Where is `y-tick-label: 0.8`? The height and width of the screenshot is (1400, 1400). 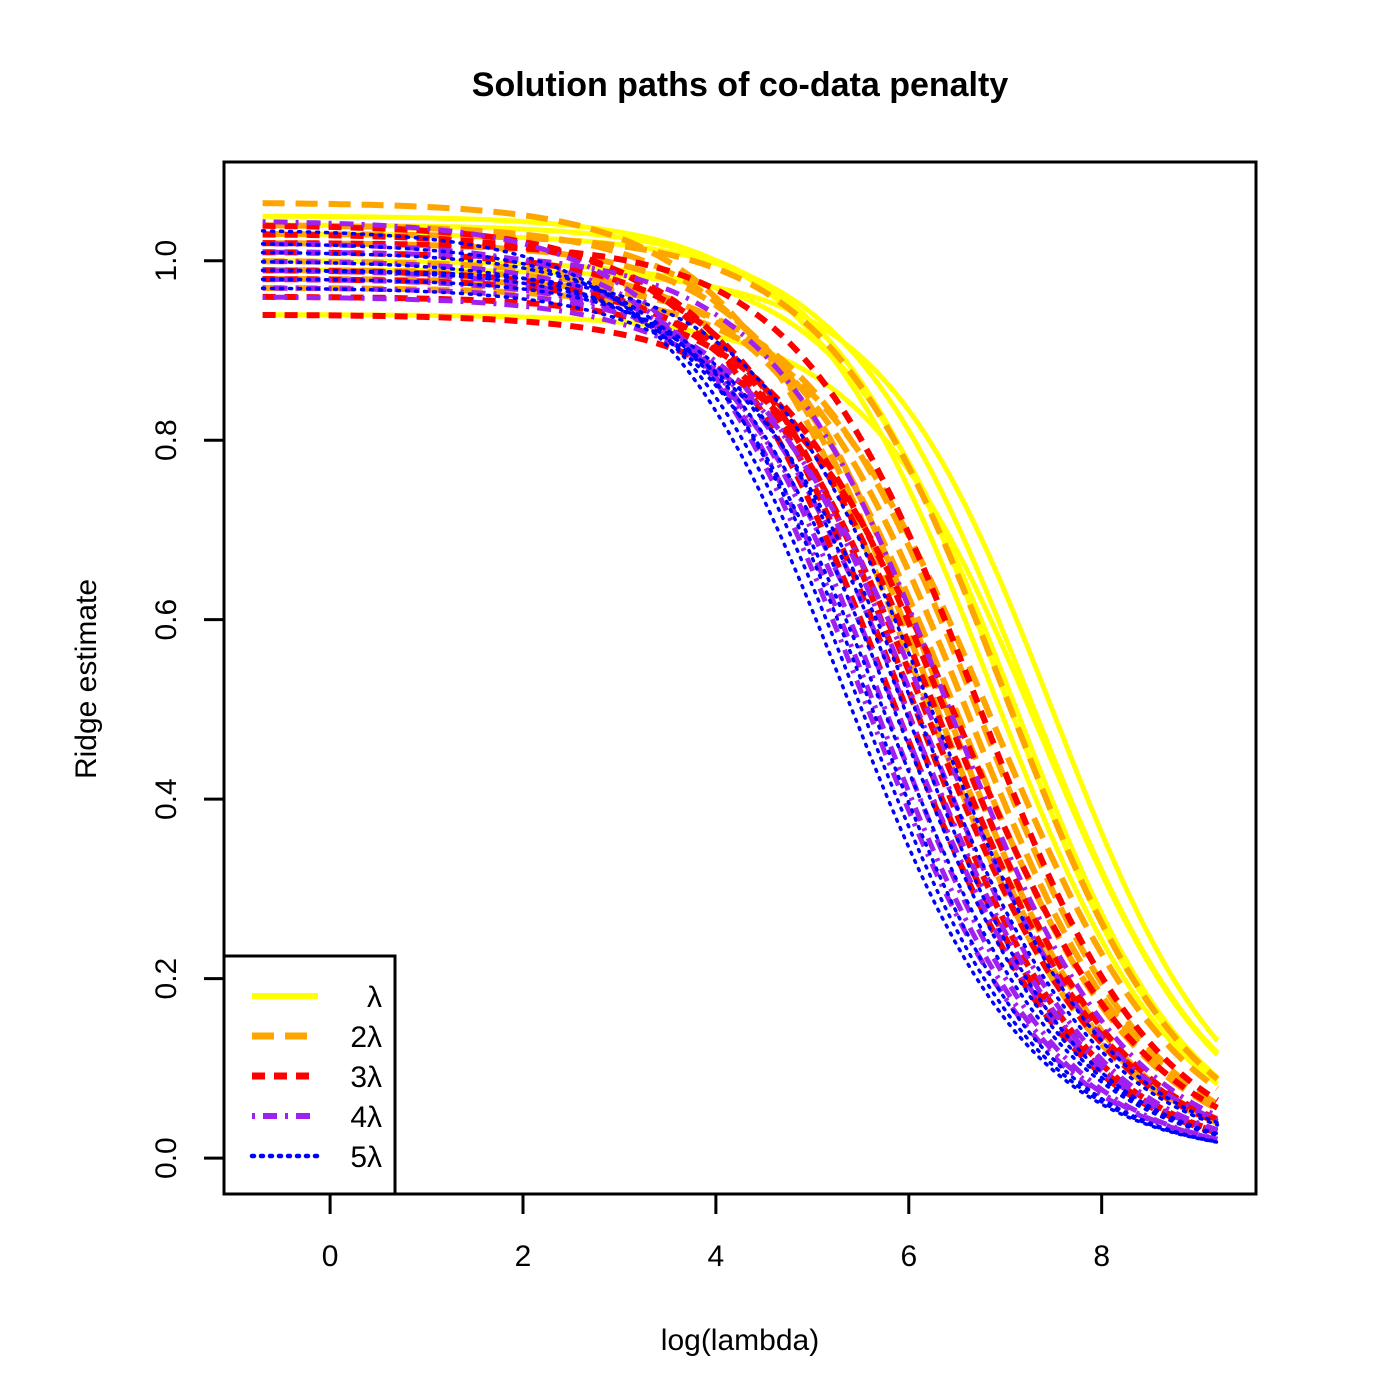
y-tick-label: 0.8 is located at coordinates (166, 440).